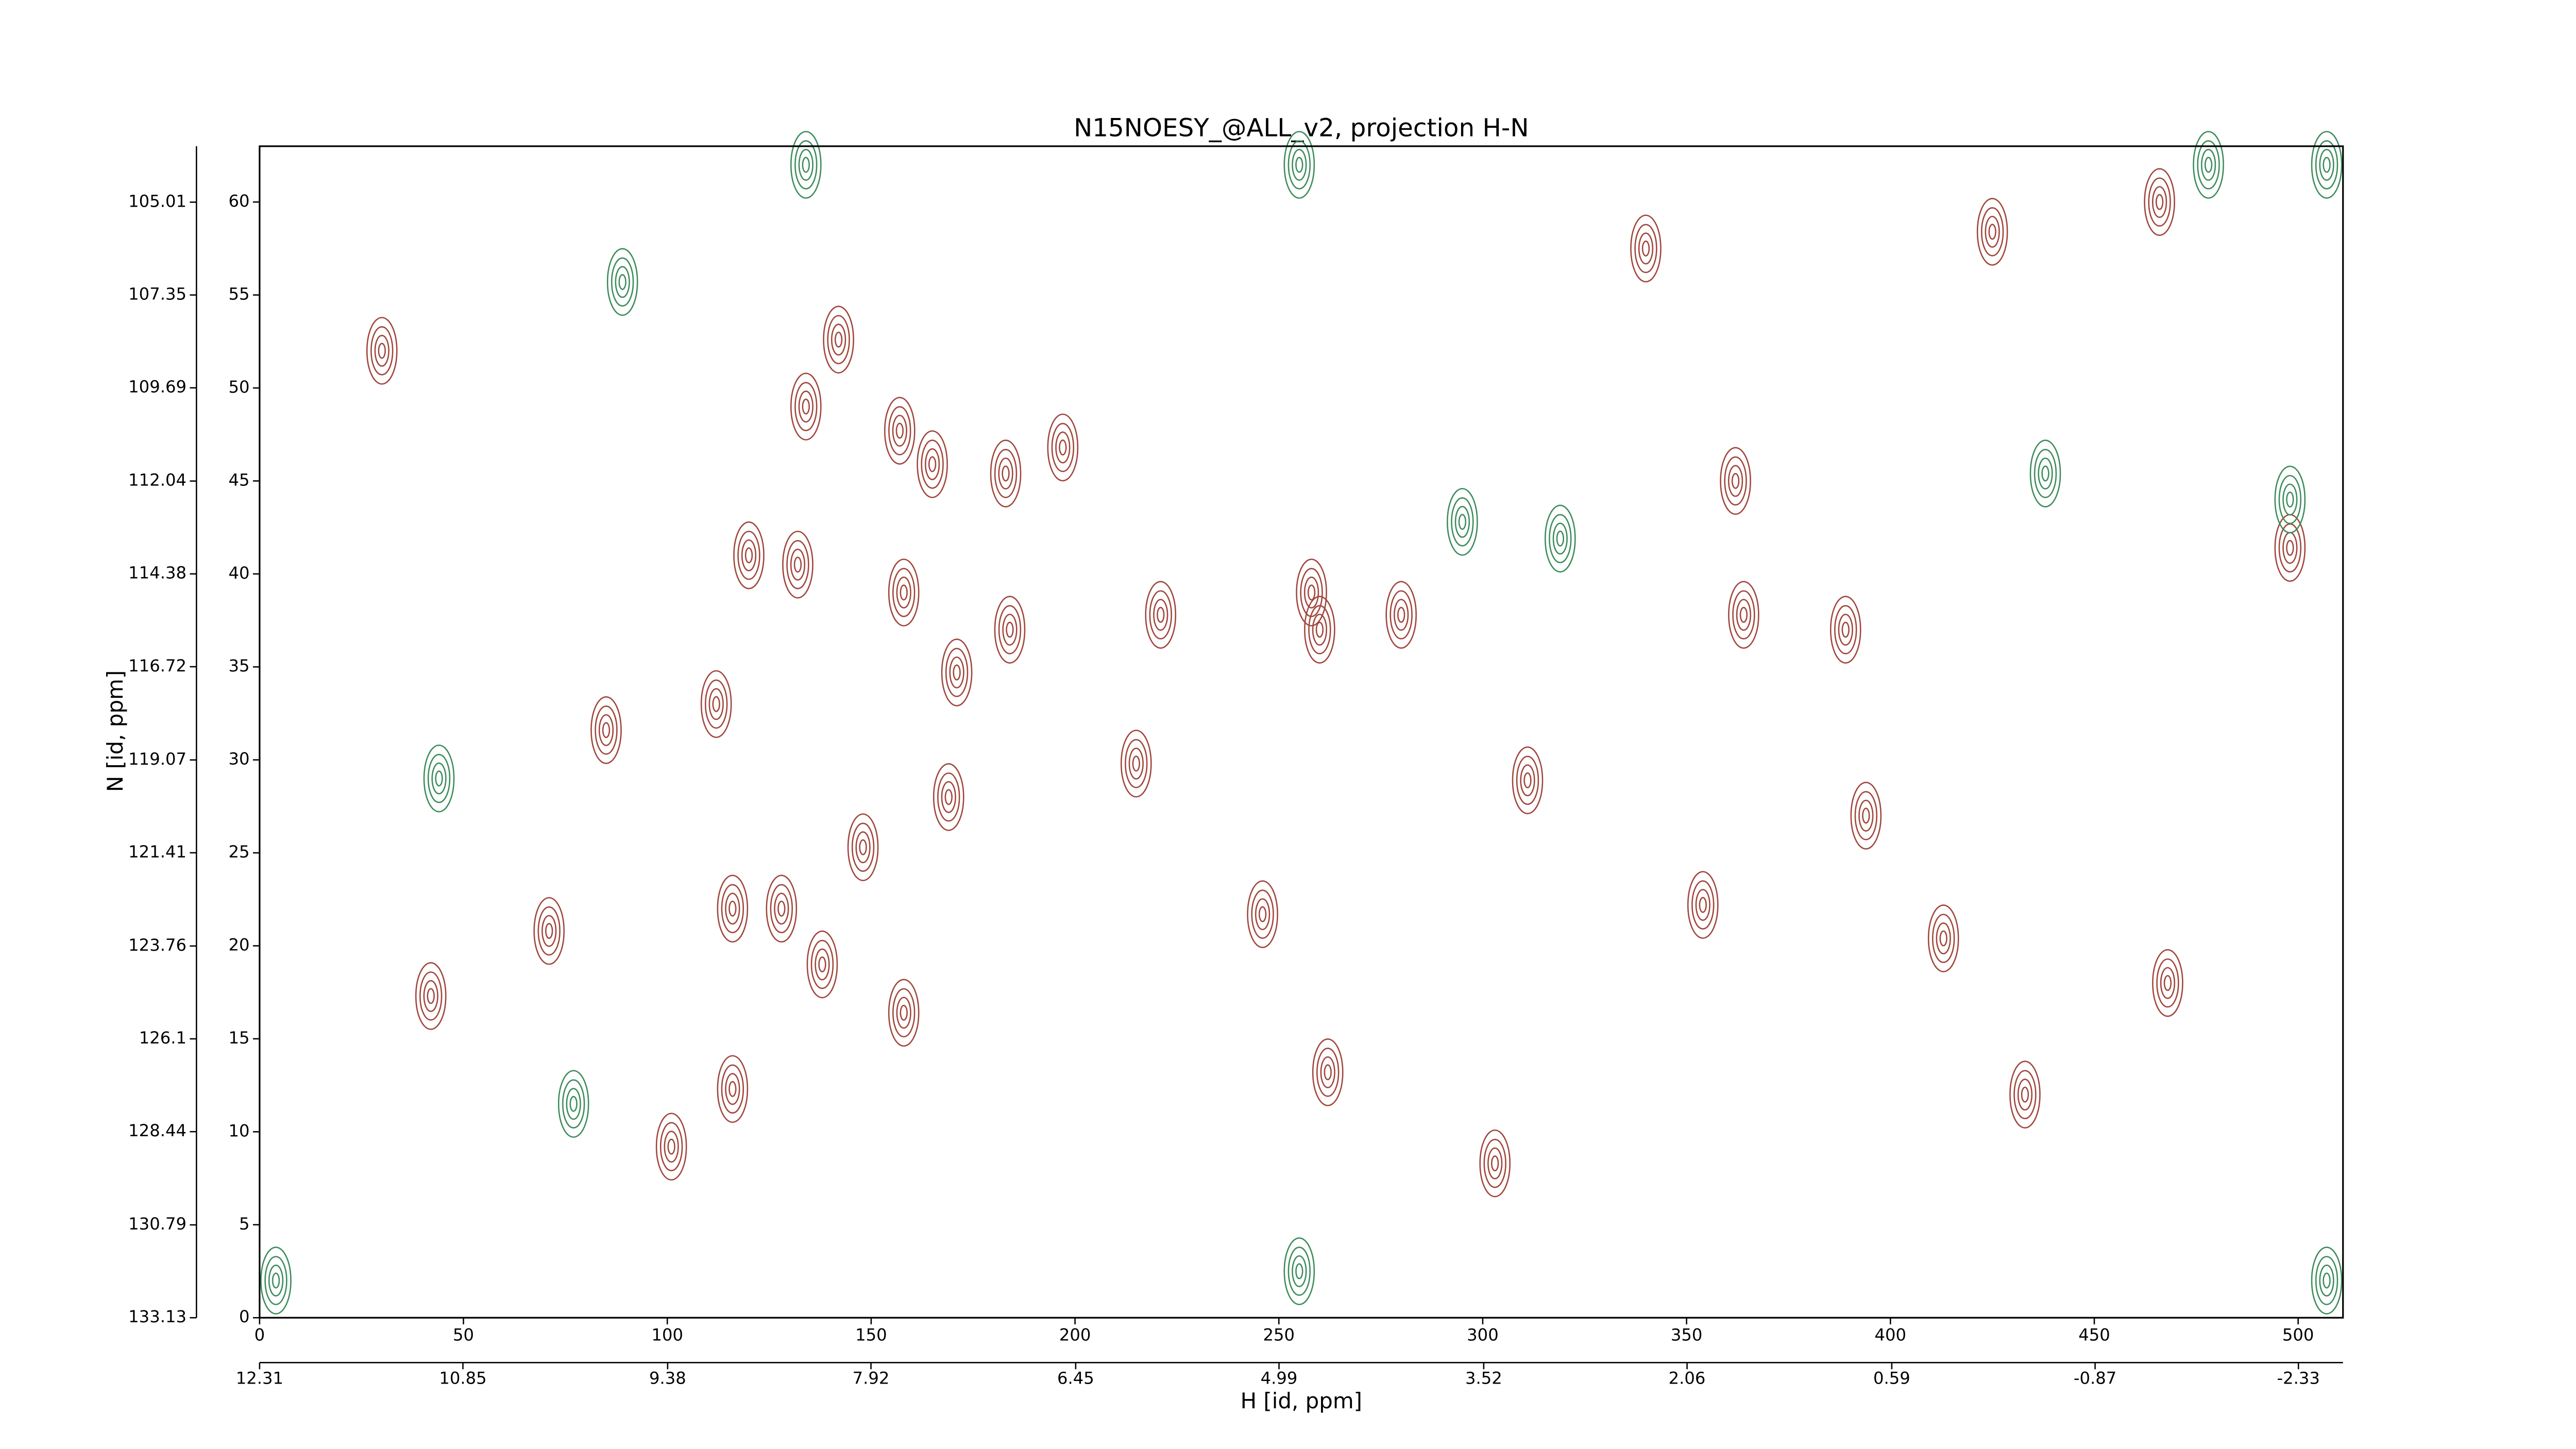 This screenshot has width=2576, height=1449. Describe the element at coordinates (1483, 1335) in the screenshot. I see `x-tick-label: 300` at that location.